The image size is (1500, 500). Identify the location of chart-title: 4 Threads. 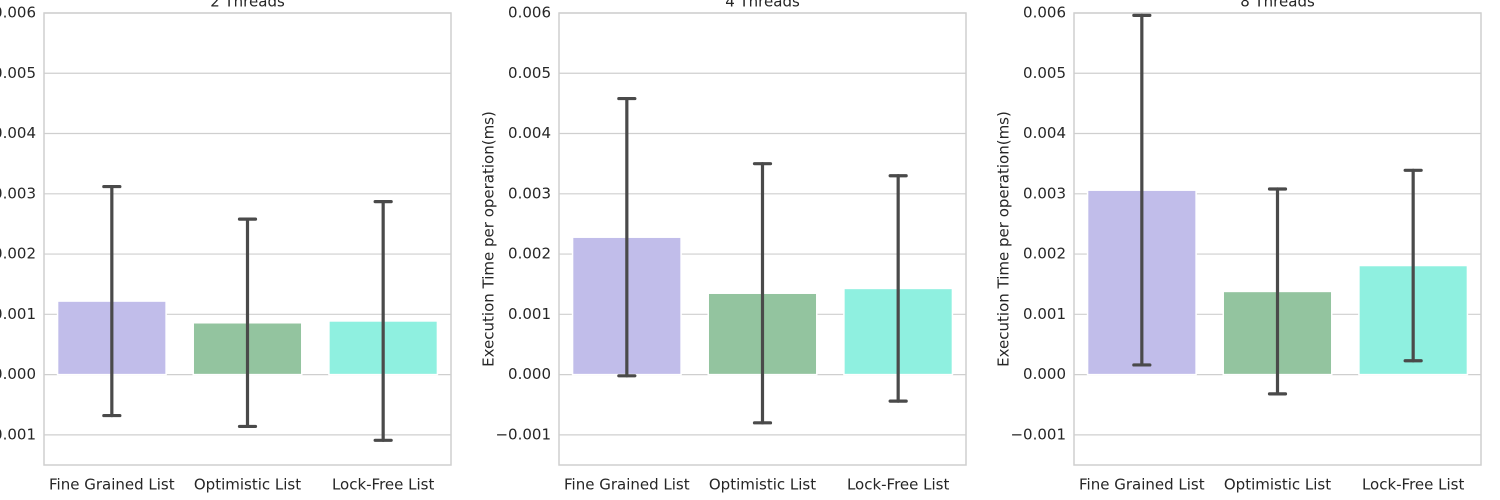
(762, 5).